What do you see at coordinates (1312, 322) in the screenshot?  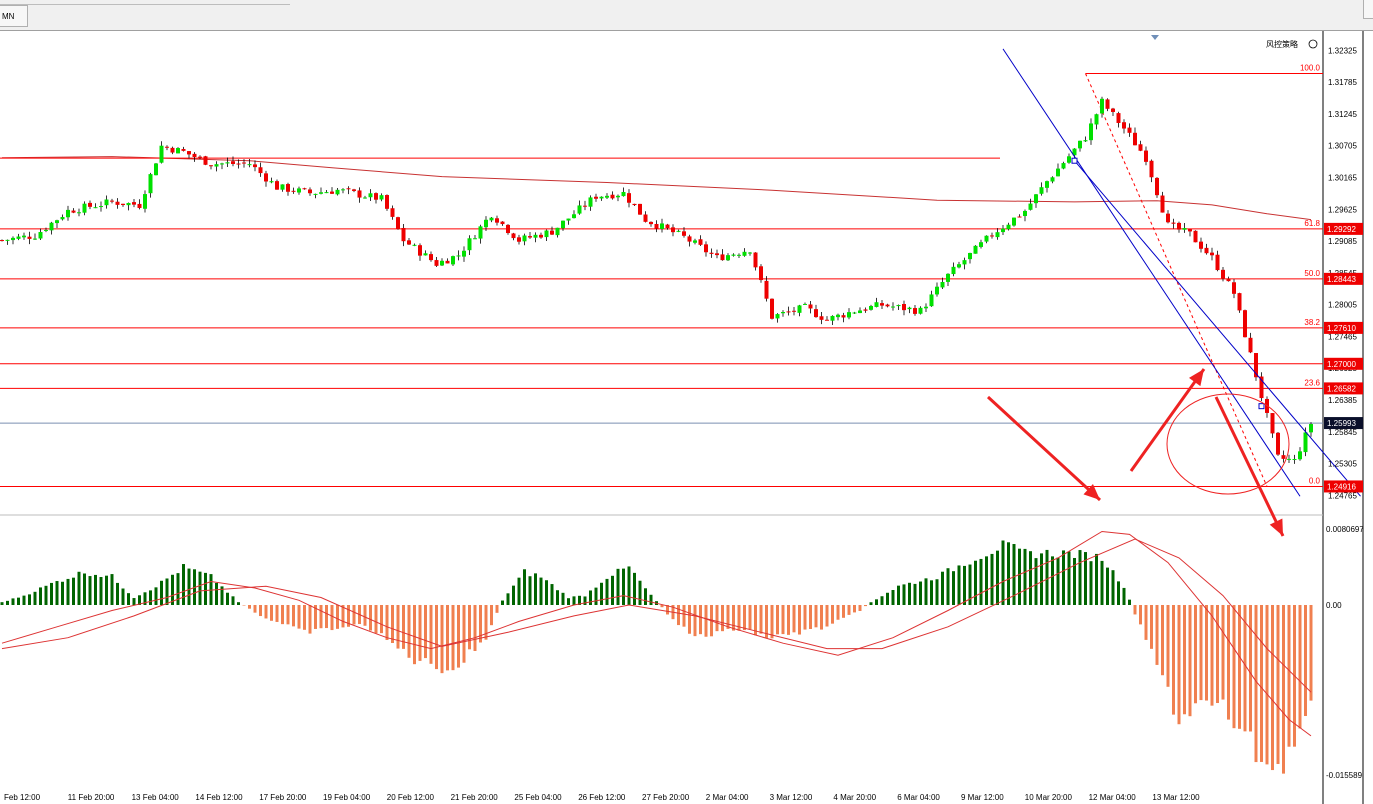 I see `fib-ratio-label: 38.2` at bounding box center [1312, 322].